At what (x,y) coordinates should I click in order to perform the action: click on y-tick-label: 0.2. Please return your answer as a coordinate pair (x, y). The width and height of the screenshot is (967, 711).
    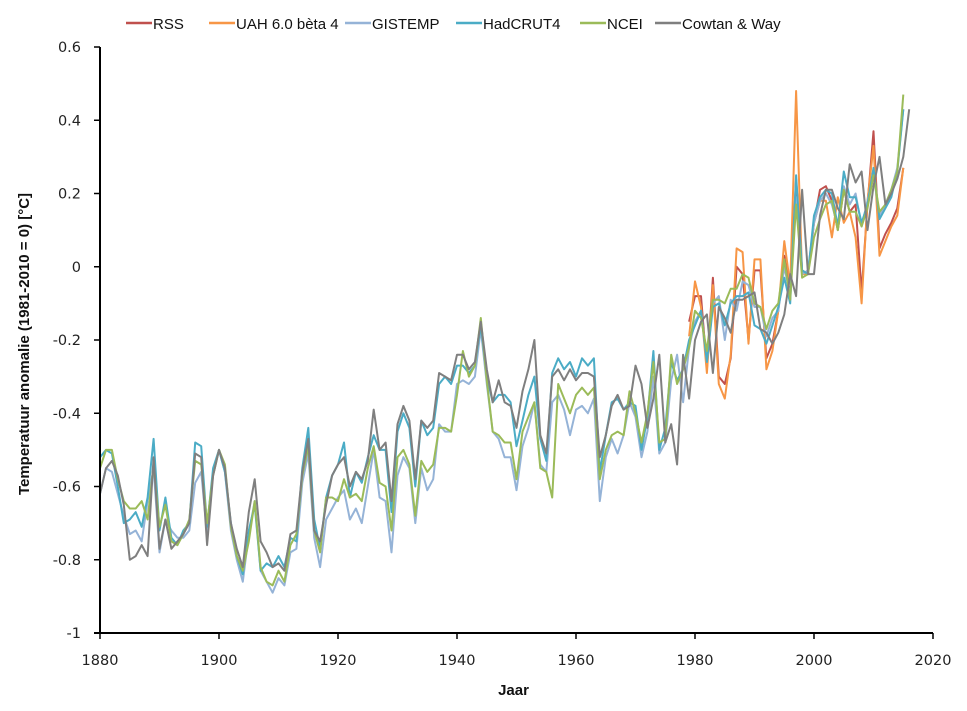
    Looking at the image, I should click on (69, 195).